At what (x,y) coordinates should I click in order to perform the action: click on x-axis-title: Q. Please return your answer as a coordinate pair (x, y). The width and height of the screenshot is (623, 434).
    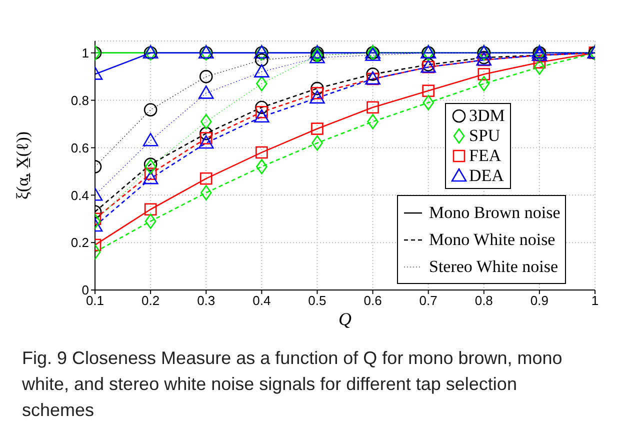
    Looking at the image, I should click on (345, 319).